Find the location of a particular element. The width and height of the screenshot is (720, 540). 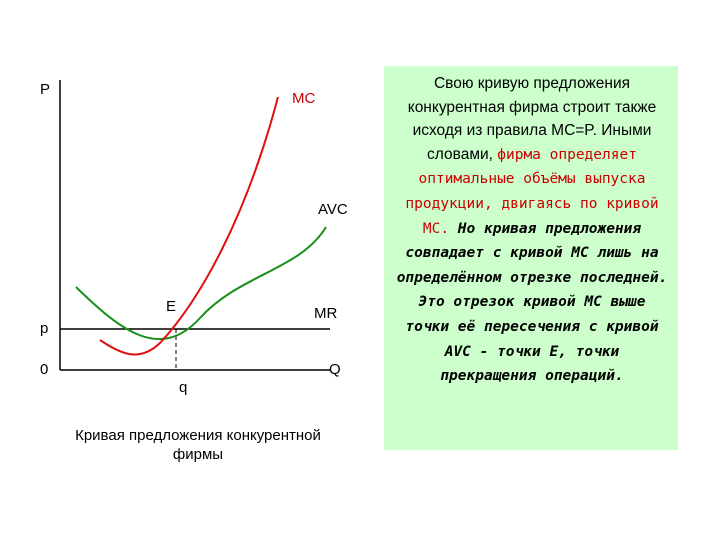

mc-curve-label: MC is located at coordinates (303, 98).